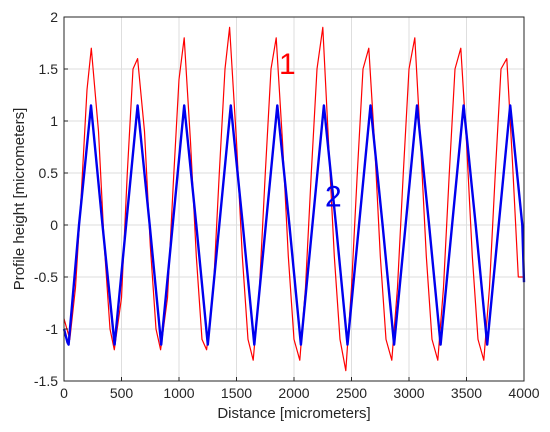 The height and width of the screenshot is (432, 550). I want to click on y-tick-label: 0, so click(54, 225).